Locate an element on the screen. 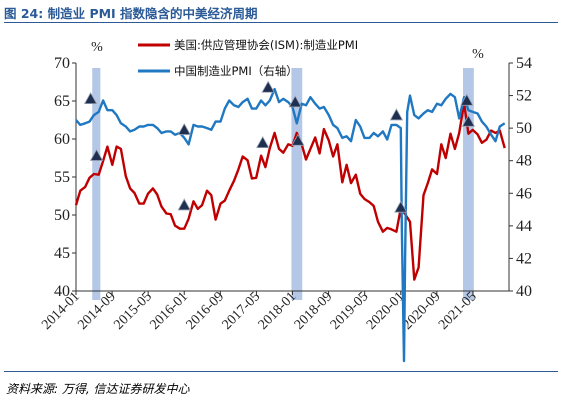  left-tick-label: 70 is located at coordinates (62, 63).